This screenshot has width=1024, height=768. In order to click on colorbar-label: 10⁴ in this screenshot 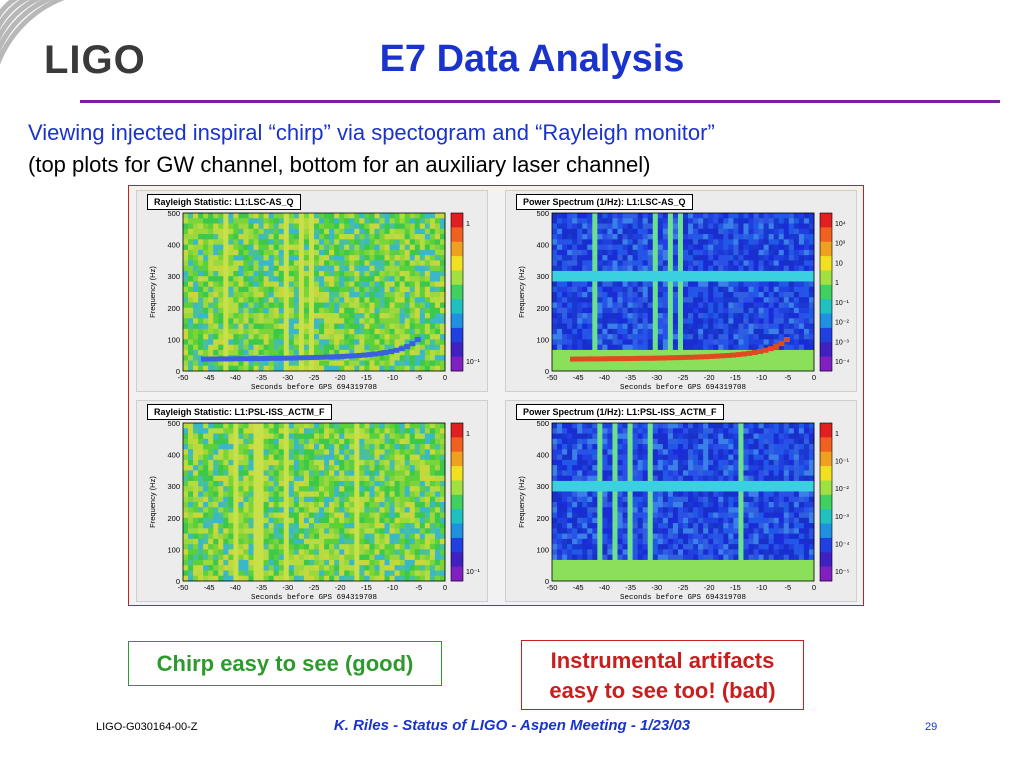, I will do `click(840, 224)`.